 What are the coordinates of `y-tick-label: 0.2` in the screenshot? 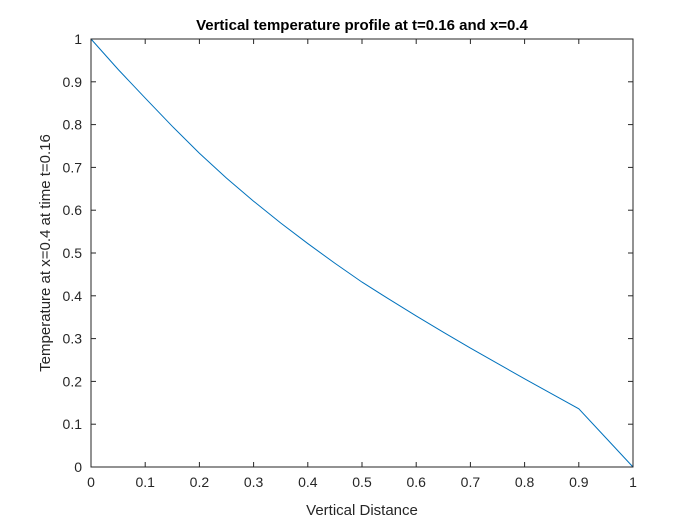 It's located at (73, 381).